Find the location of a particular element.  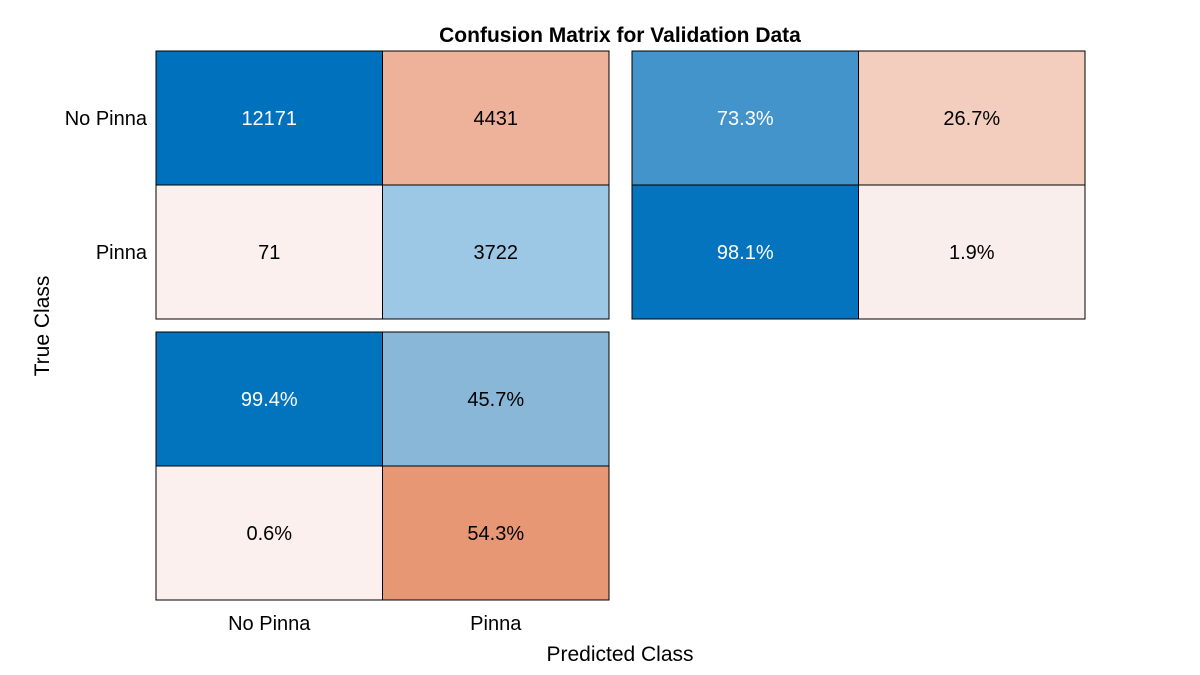

row-summary-cell-r1-c1 is located at coordinates (972, 252).